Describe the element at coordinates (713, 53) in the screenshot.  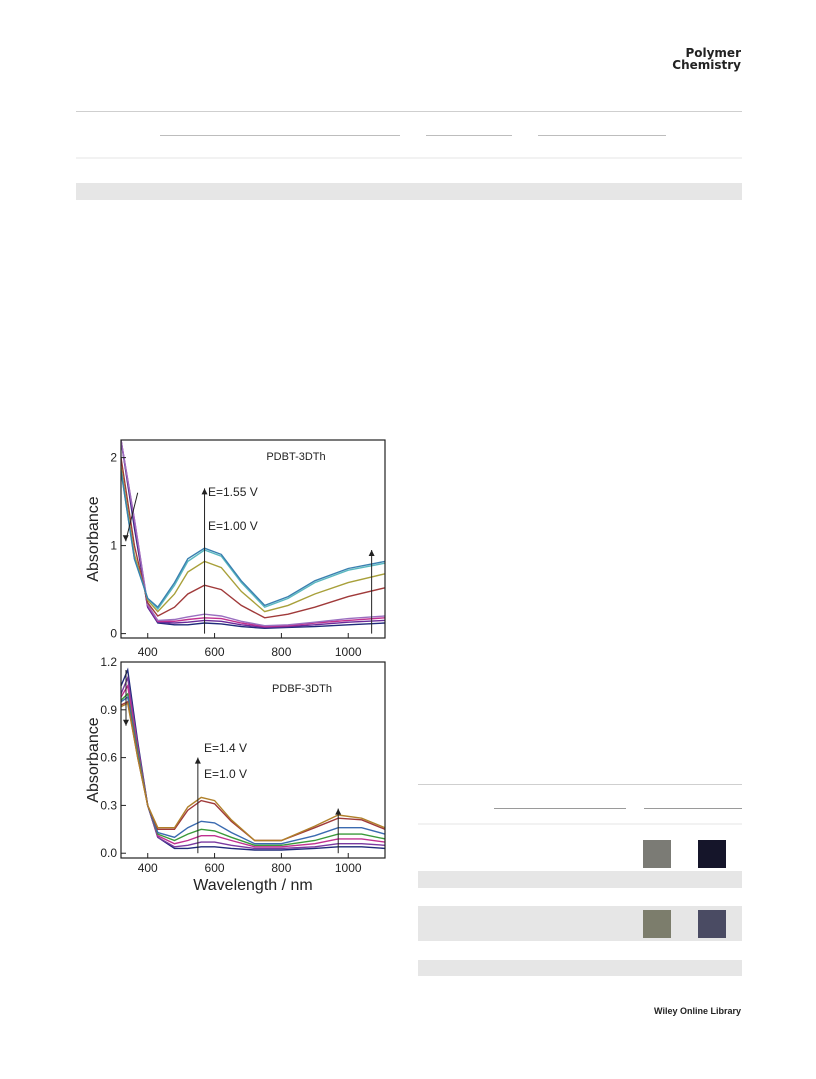
I see `journal-name-line1: Polymer` at that location.